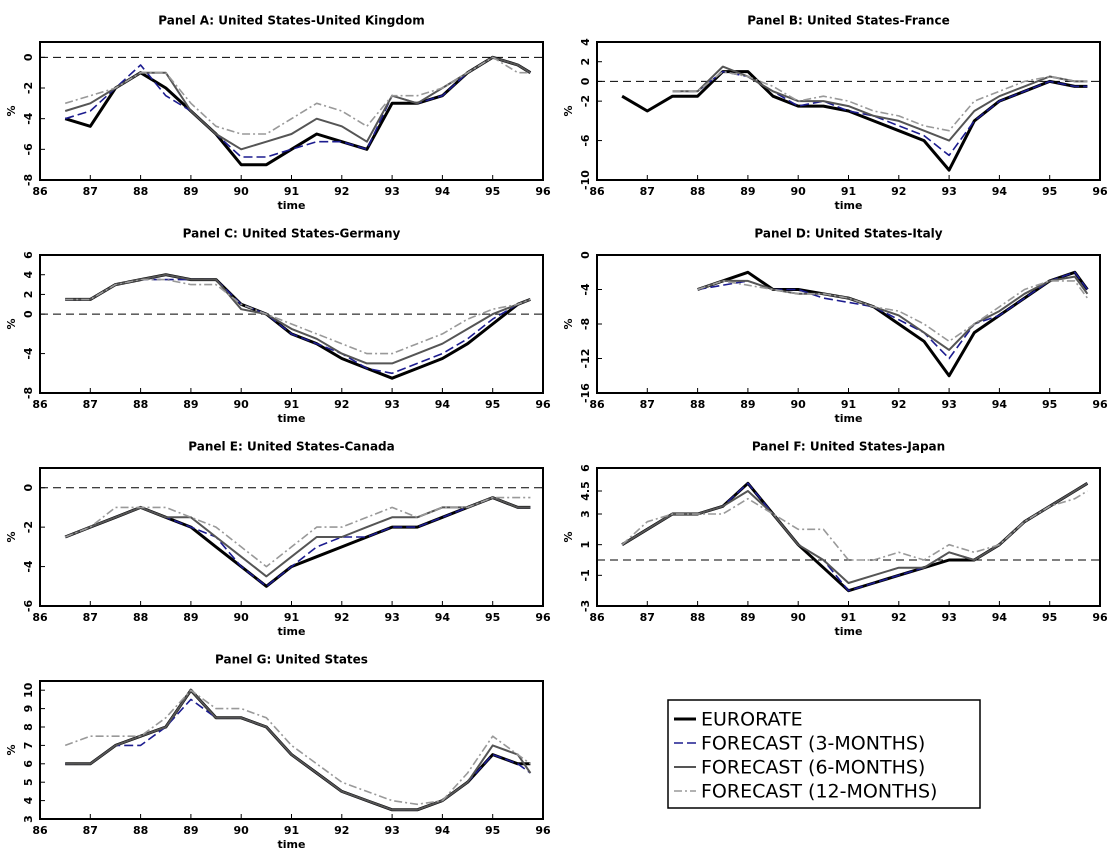 The image size is (1112, 848). What do you see at coordinates (585, 180) in the screenshot?
I see `y-tick-label: -10` at bounding box center [585, 180].